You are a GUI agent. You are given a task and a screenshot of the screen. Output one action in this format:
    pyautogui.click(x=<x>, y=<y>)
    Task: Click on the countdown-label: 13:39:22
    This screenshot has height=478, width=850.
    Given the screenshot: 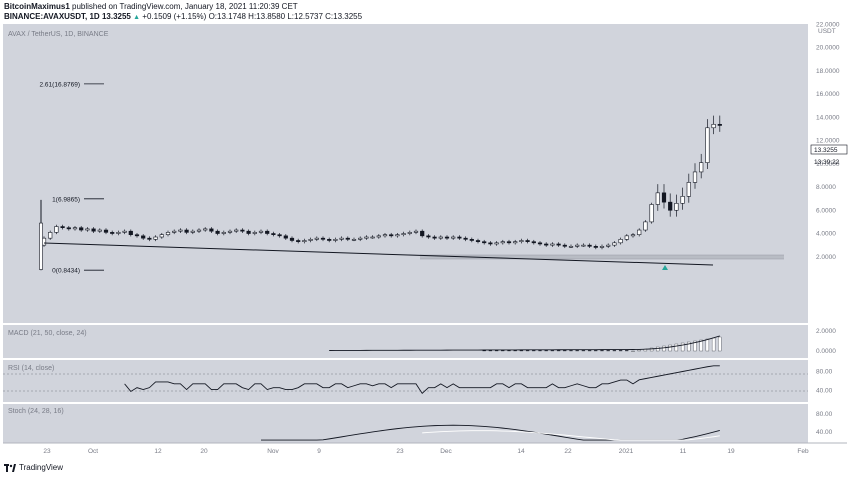 What is the action you would take?
    pyautogui.click(x=827, y=162)
    